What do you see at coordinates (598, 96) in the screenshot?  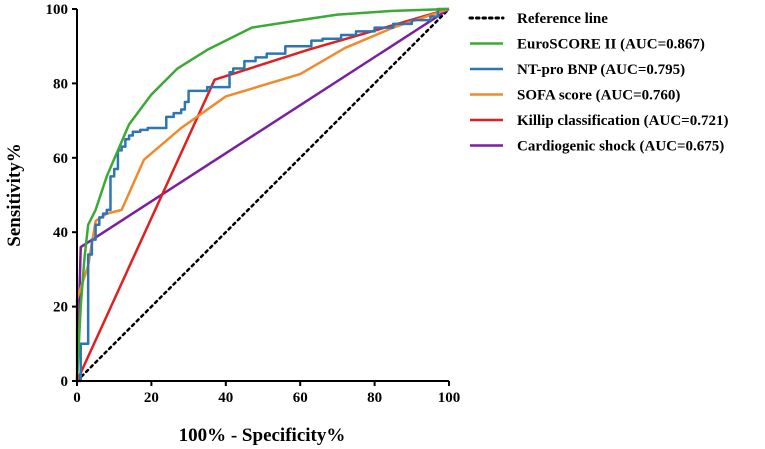 I see `legend-label: SOFA score (AUC=0.760)` at bounding box center [598, 96].